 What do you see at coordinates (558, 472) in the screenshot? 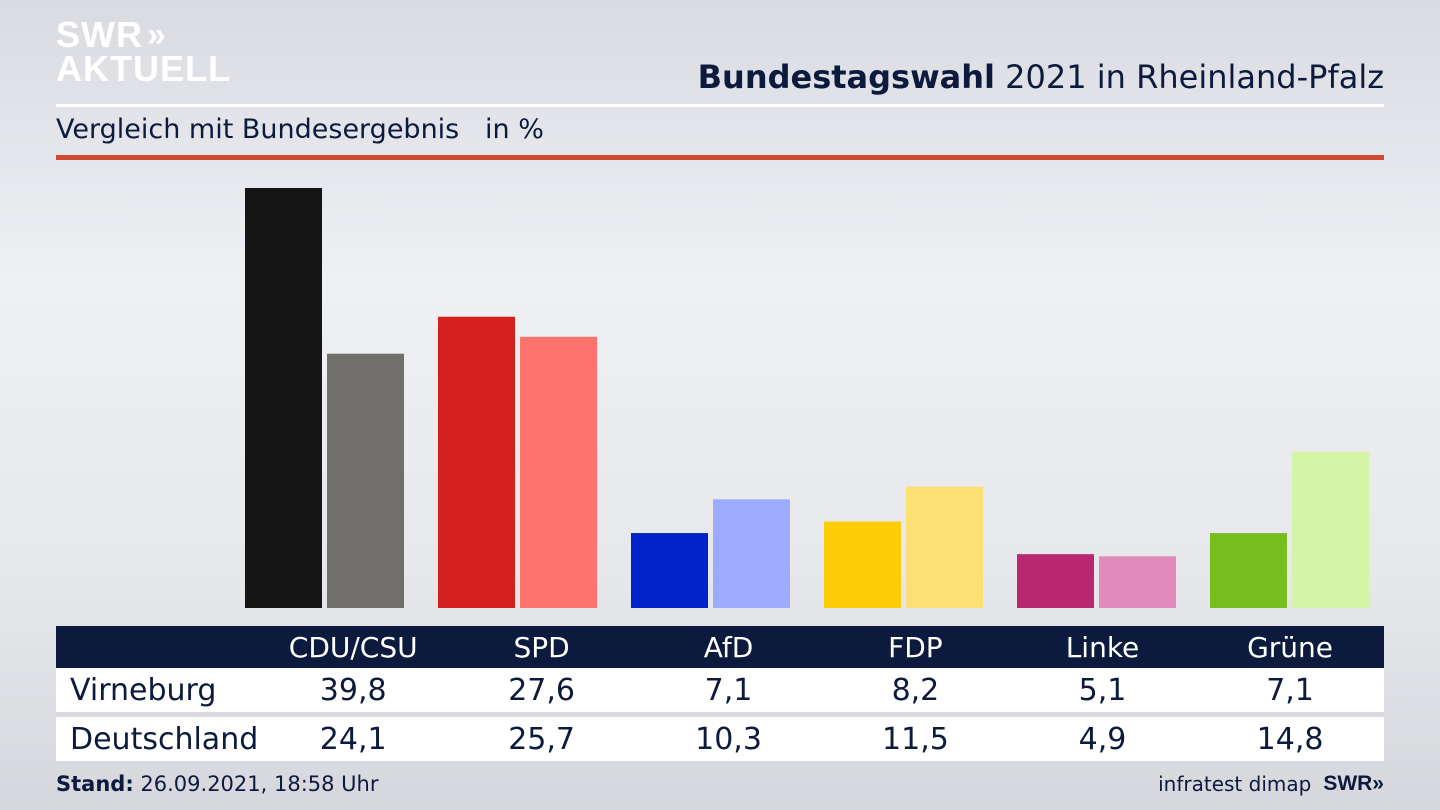
I see `bar-spd-deutschland` at bounding box center [558, 472].